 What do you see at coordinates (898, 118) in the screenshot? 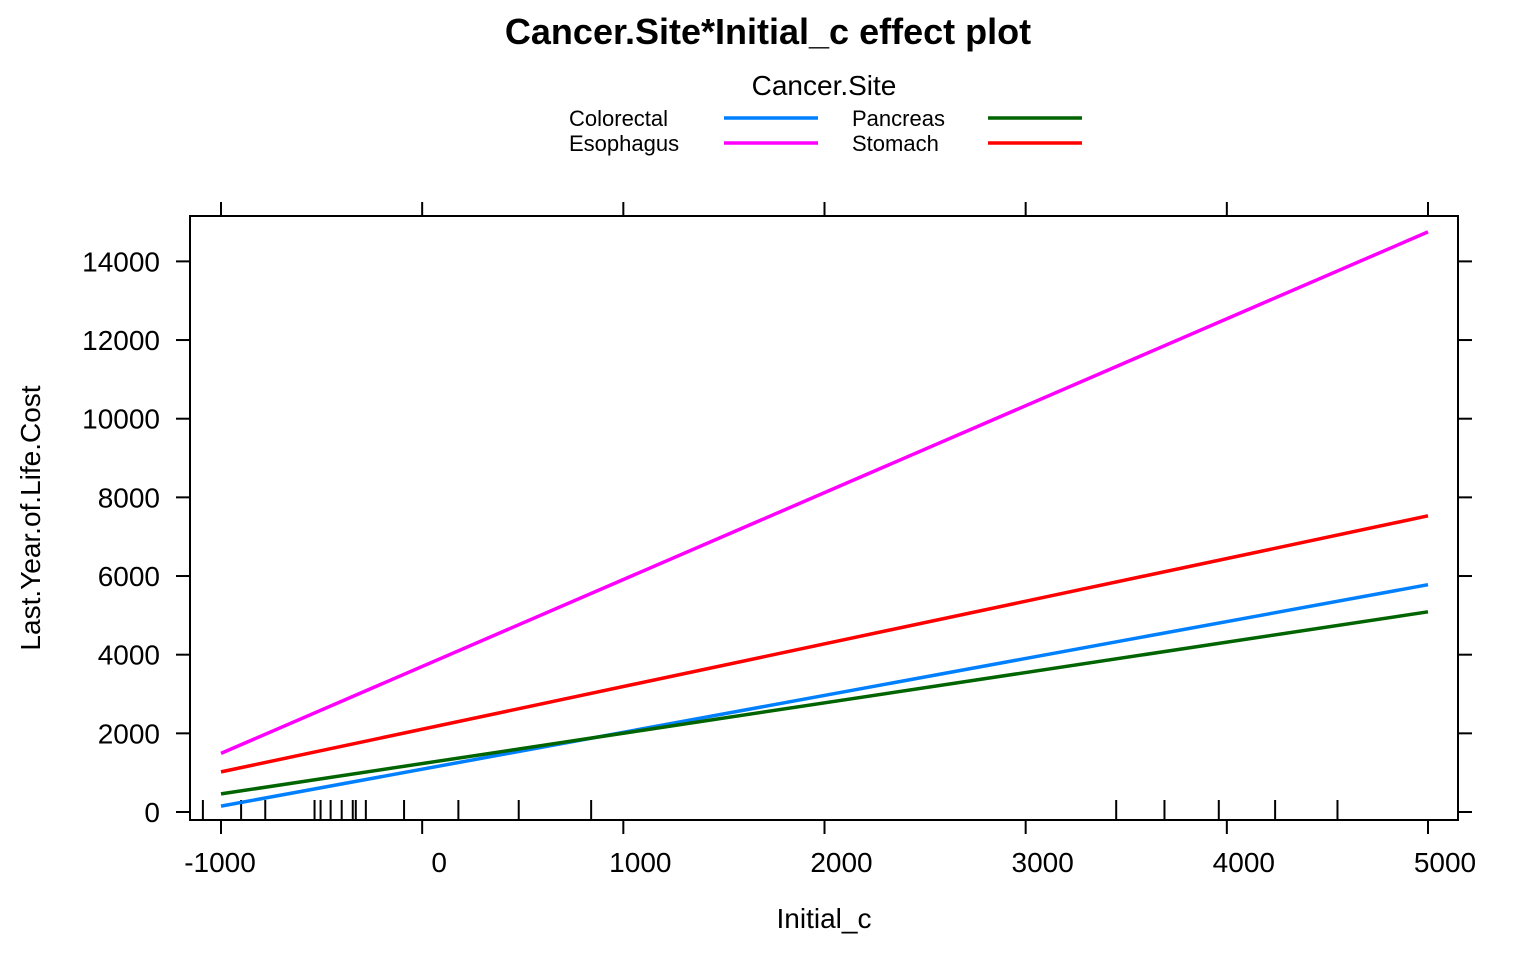
I see `legend-label-pancreas: Pancreas` at bounding box center [898, 118].